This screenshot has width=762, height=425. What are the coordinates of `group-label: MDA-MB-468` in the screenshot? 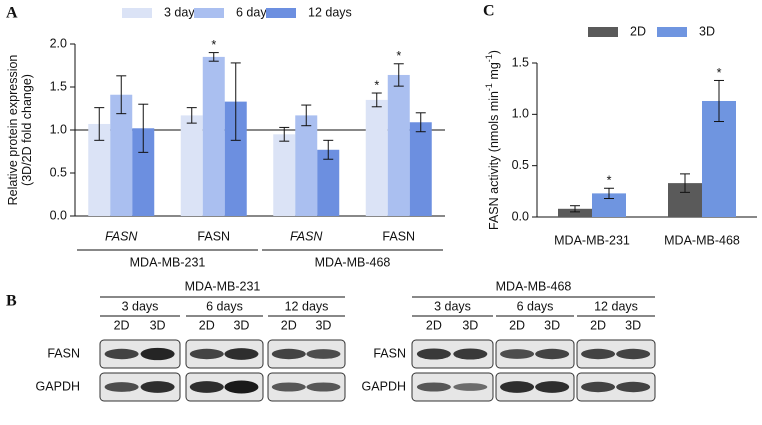 It's located at (353, 262).